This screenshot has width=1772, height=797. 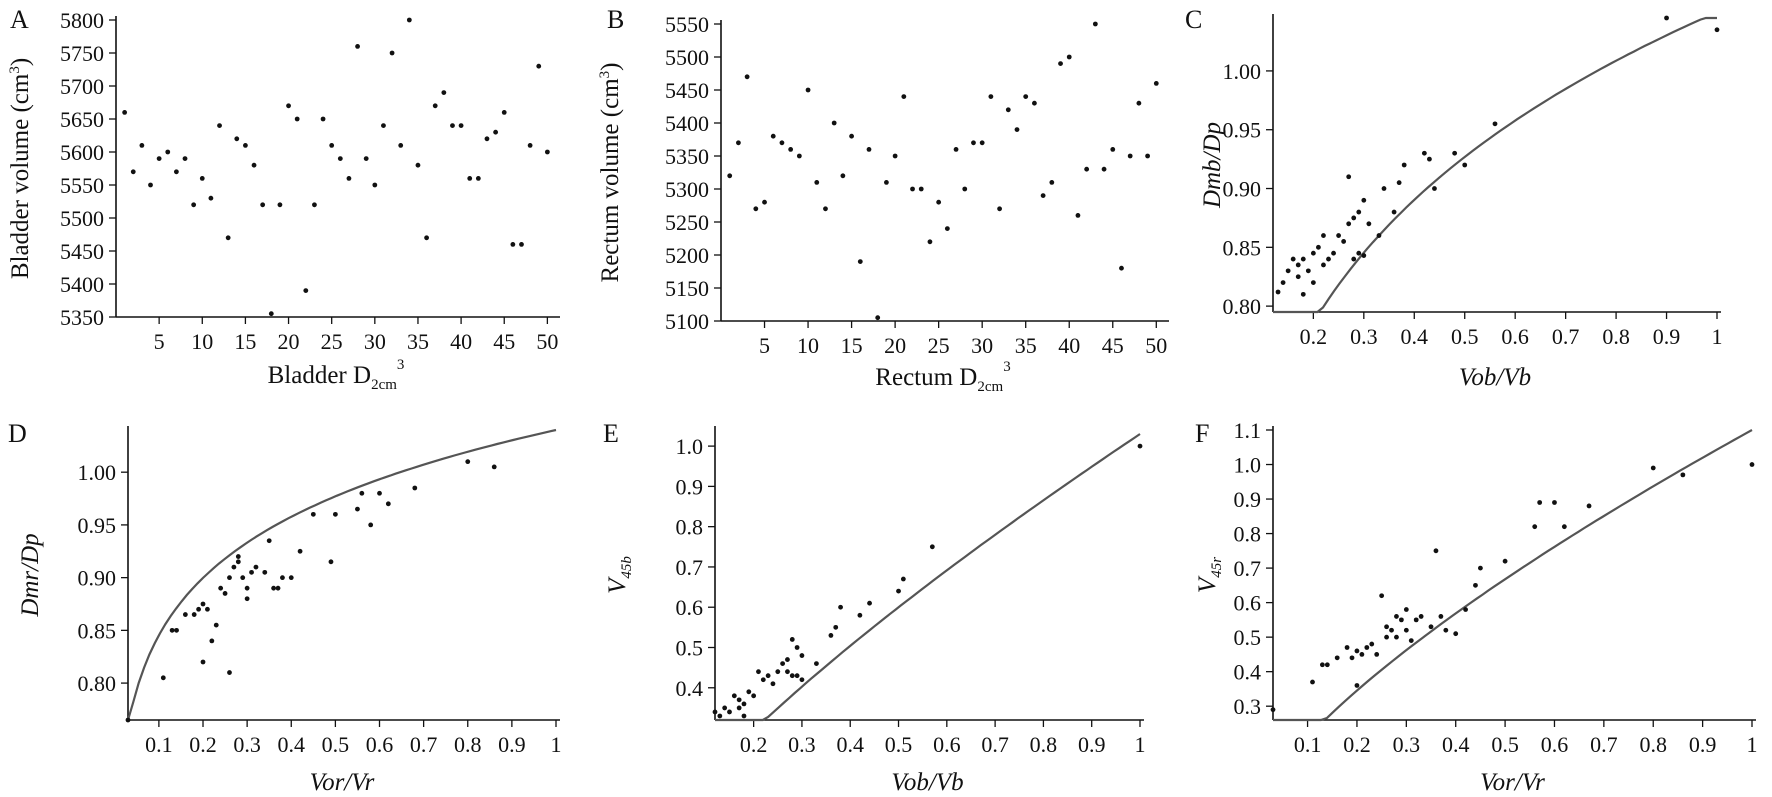 What do you see at coordinates (20, 62) in the screenshot?
I see `y-axis-label-end: )` at bounding box center [20, 62].